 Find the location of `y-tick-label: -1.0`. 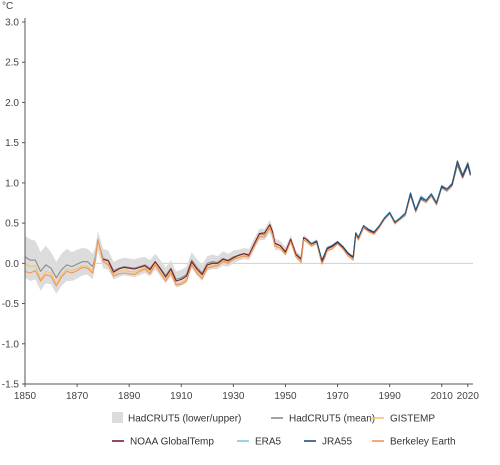

y-tick-label: -1.0 is located at coordinates (11, 344).